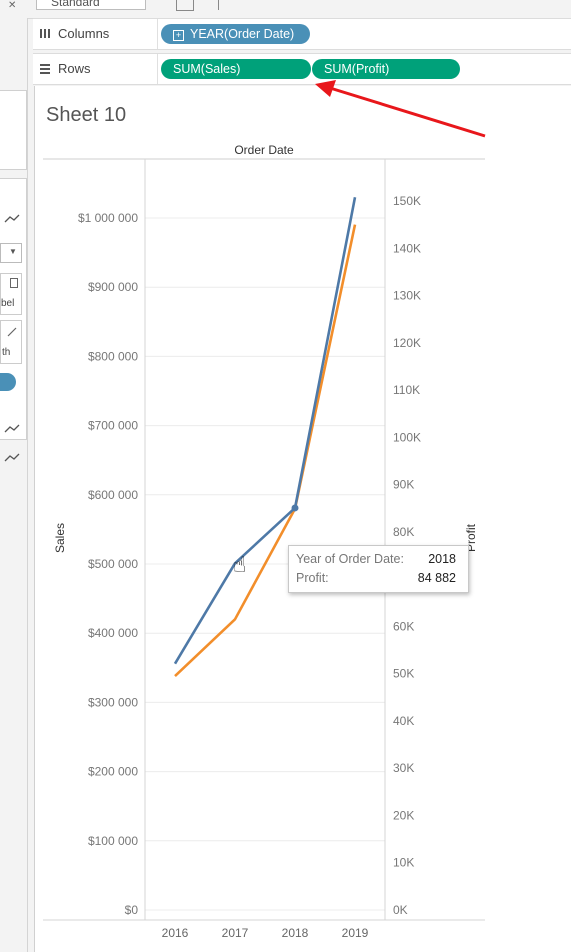  Describe the element at coordinates (113, 495) in the screenshot. I see `y-left-tick-label: $600 000` at that location.